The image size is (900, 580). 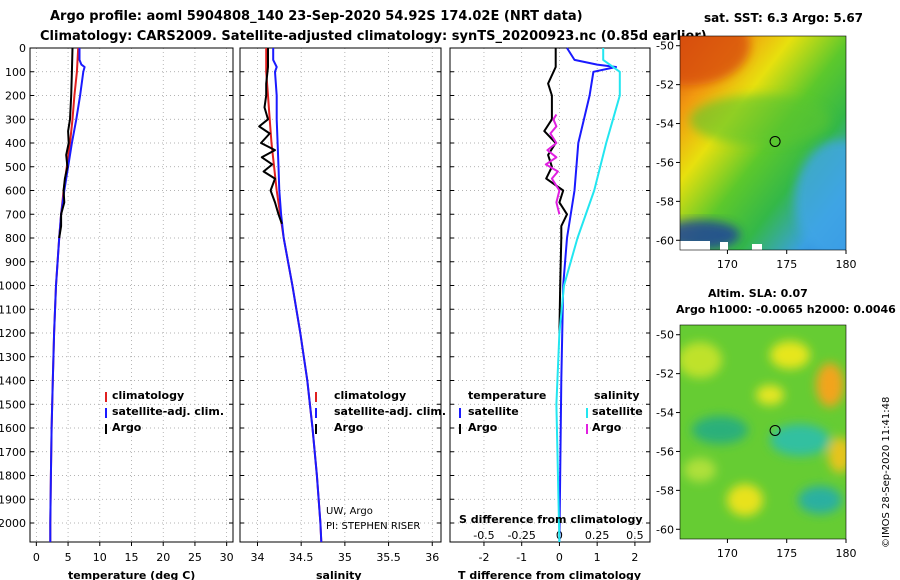 What do you see at coordinates (493, 411) in the screenshot?
I see `diff-legend-t-satellite: satellite` at bounding box center [493, 411].